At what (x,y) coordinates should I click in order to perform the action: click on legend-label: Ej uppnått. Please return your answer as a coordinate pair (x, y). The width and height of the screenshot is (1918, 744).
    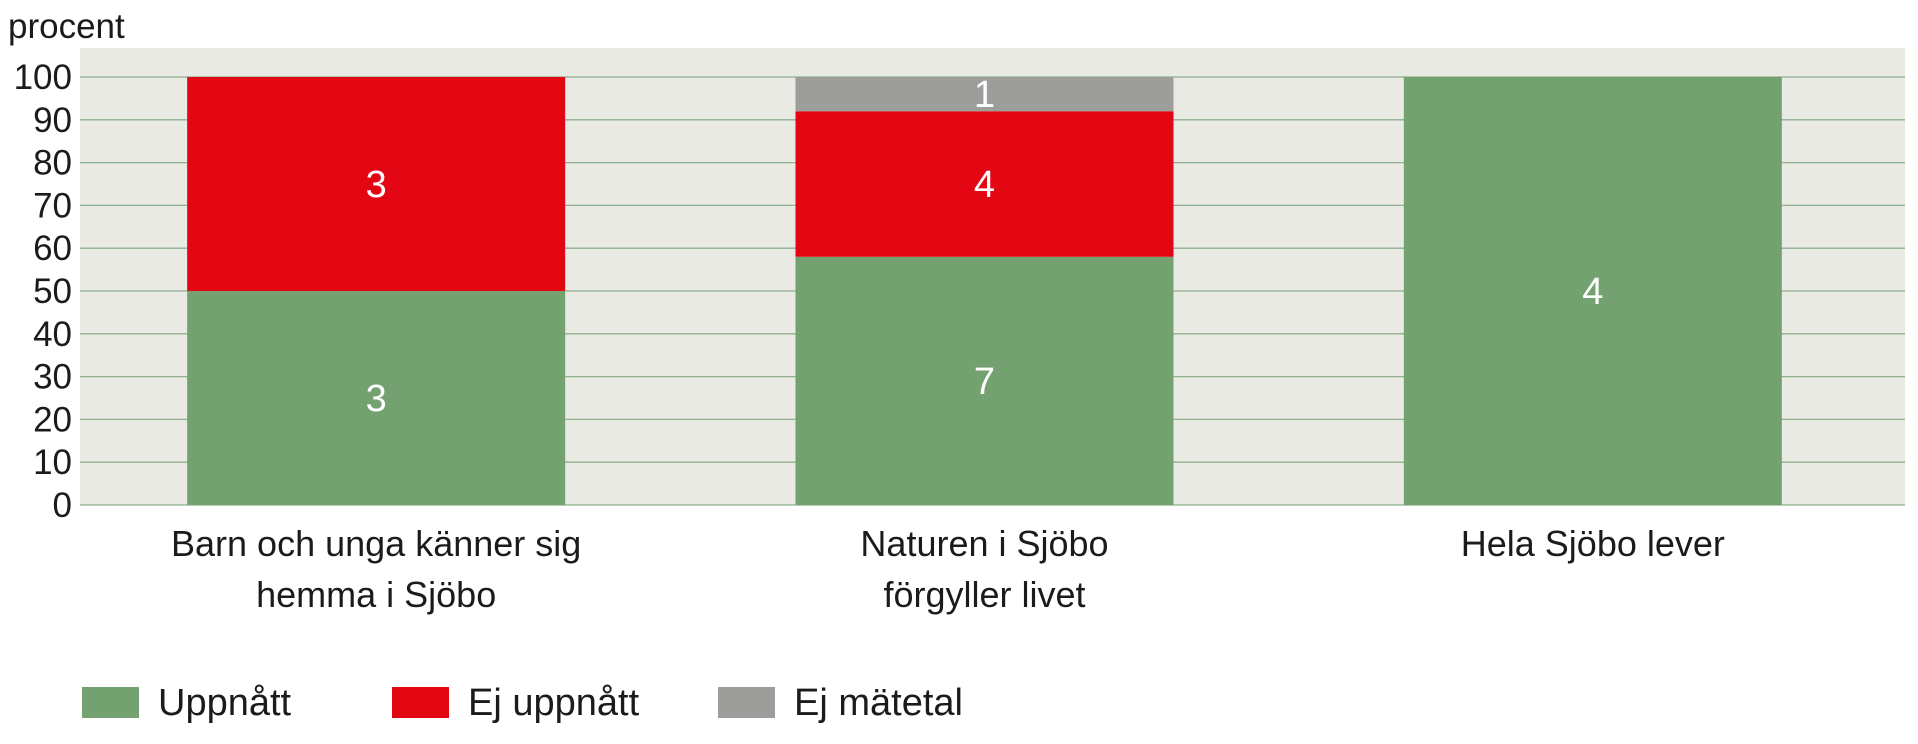
    Looking at the image, I should click on (554, 703).